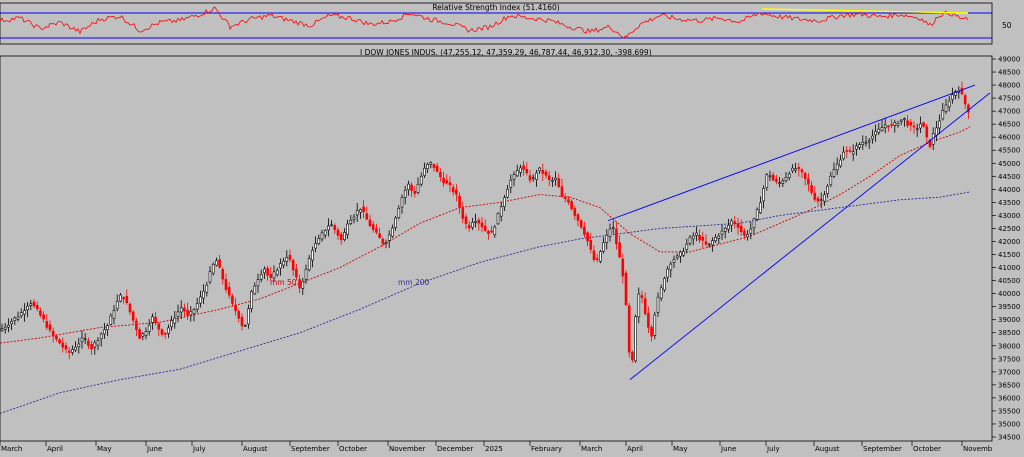  I want to click on ma50-label: mm 50, so click(283, 282).